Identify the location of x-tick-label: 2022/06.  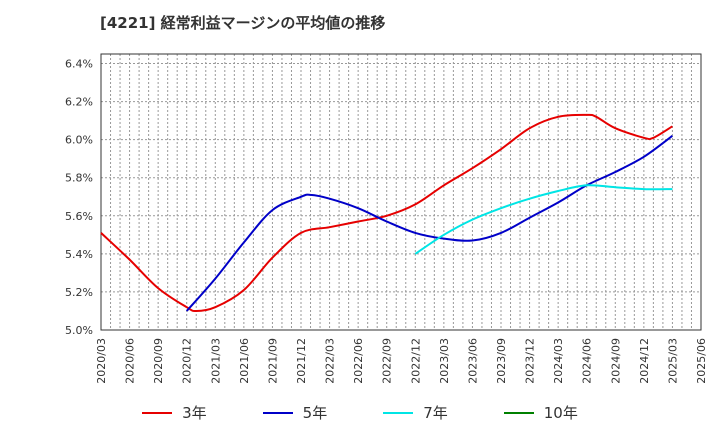
(358, 361).